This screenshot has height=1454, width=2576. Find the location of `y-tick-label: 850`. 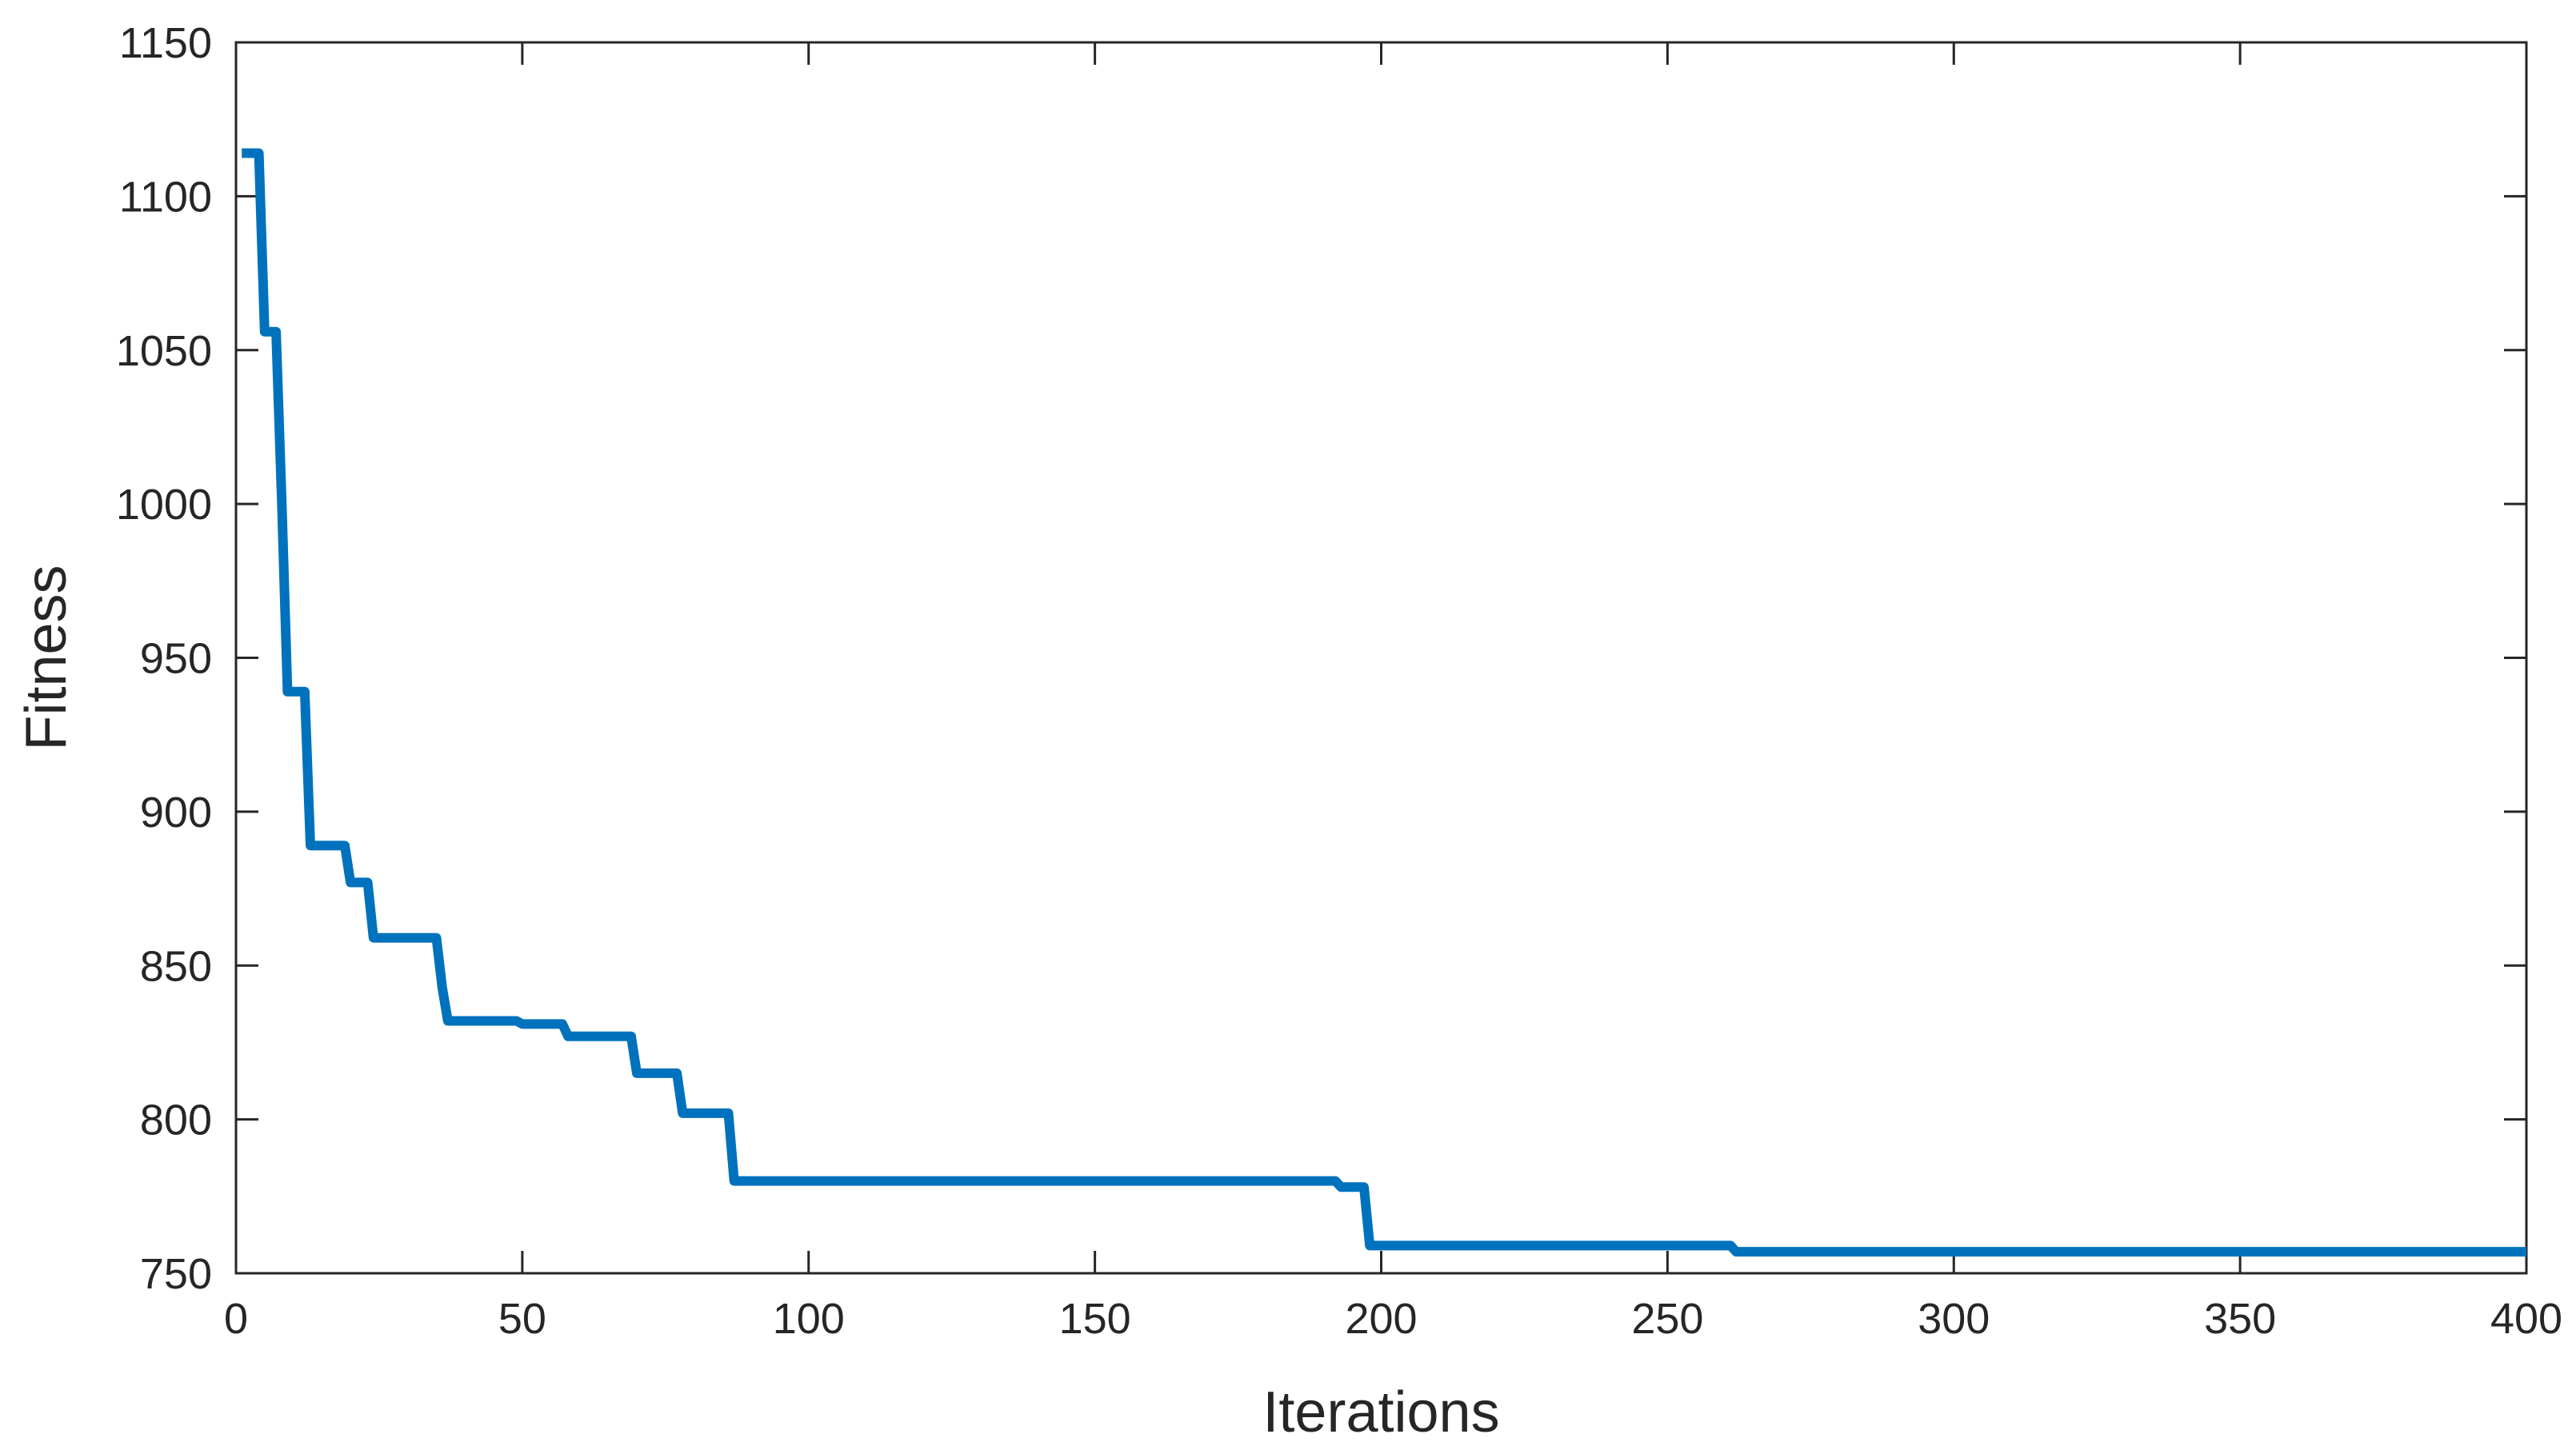

y-tick-label: 850 is located at coordinates (176, 966).